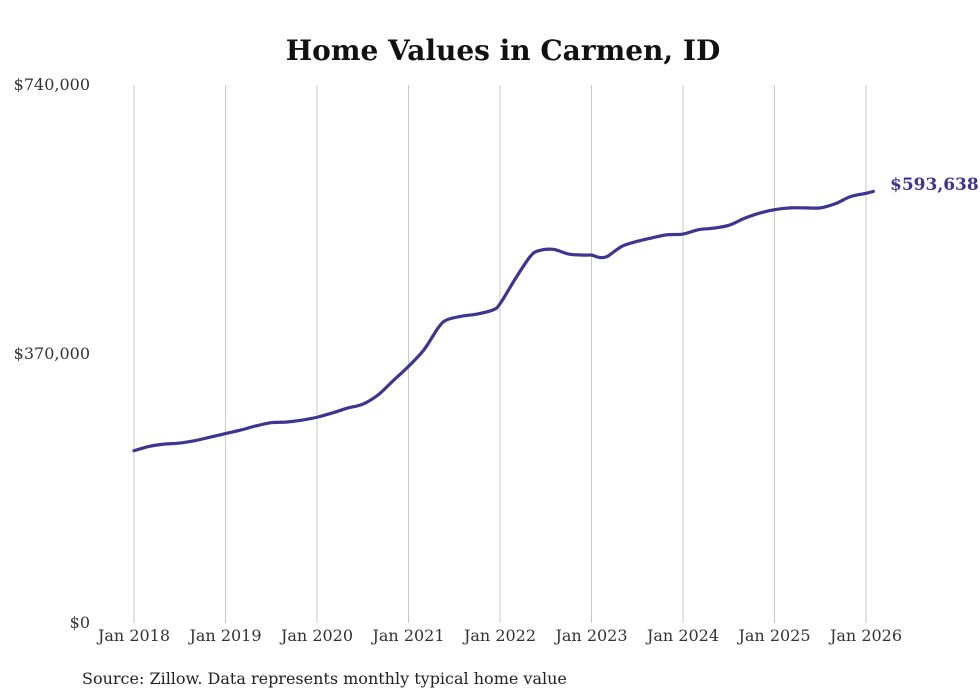  What do you see at coordinates (682, 635) in the screenshot?
I see `x-tick-label: Jan 2024` at bounding box center [682, 635].